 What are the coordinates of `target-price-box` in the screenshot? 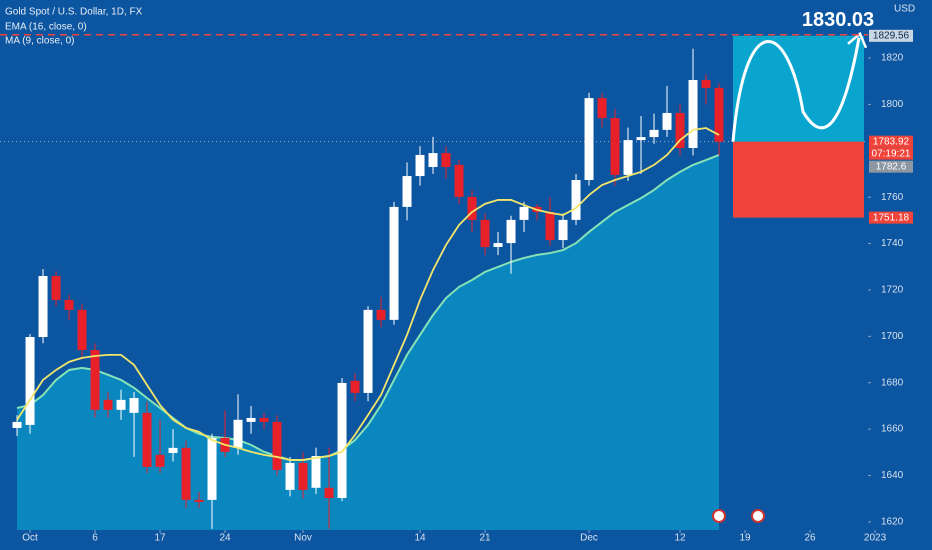 It's located at (891, 35).